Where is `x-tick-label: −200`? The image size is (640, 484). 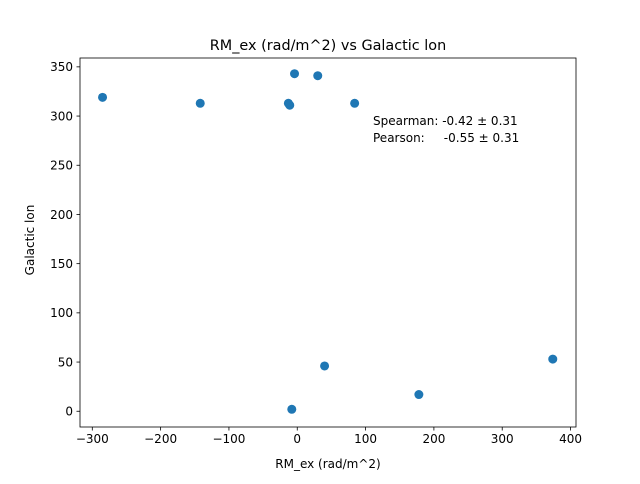
x-tick-label: −200 is located at coordinates (160, 439).